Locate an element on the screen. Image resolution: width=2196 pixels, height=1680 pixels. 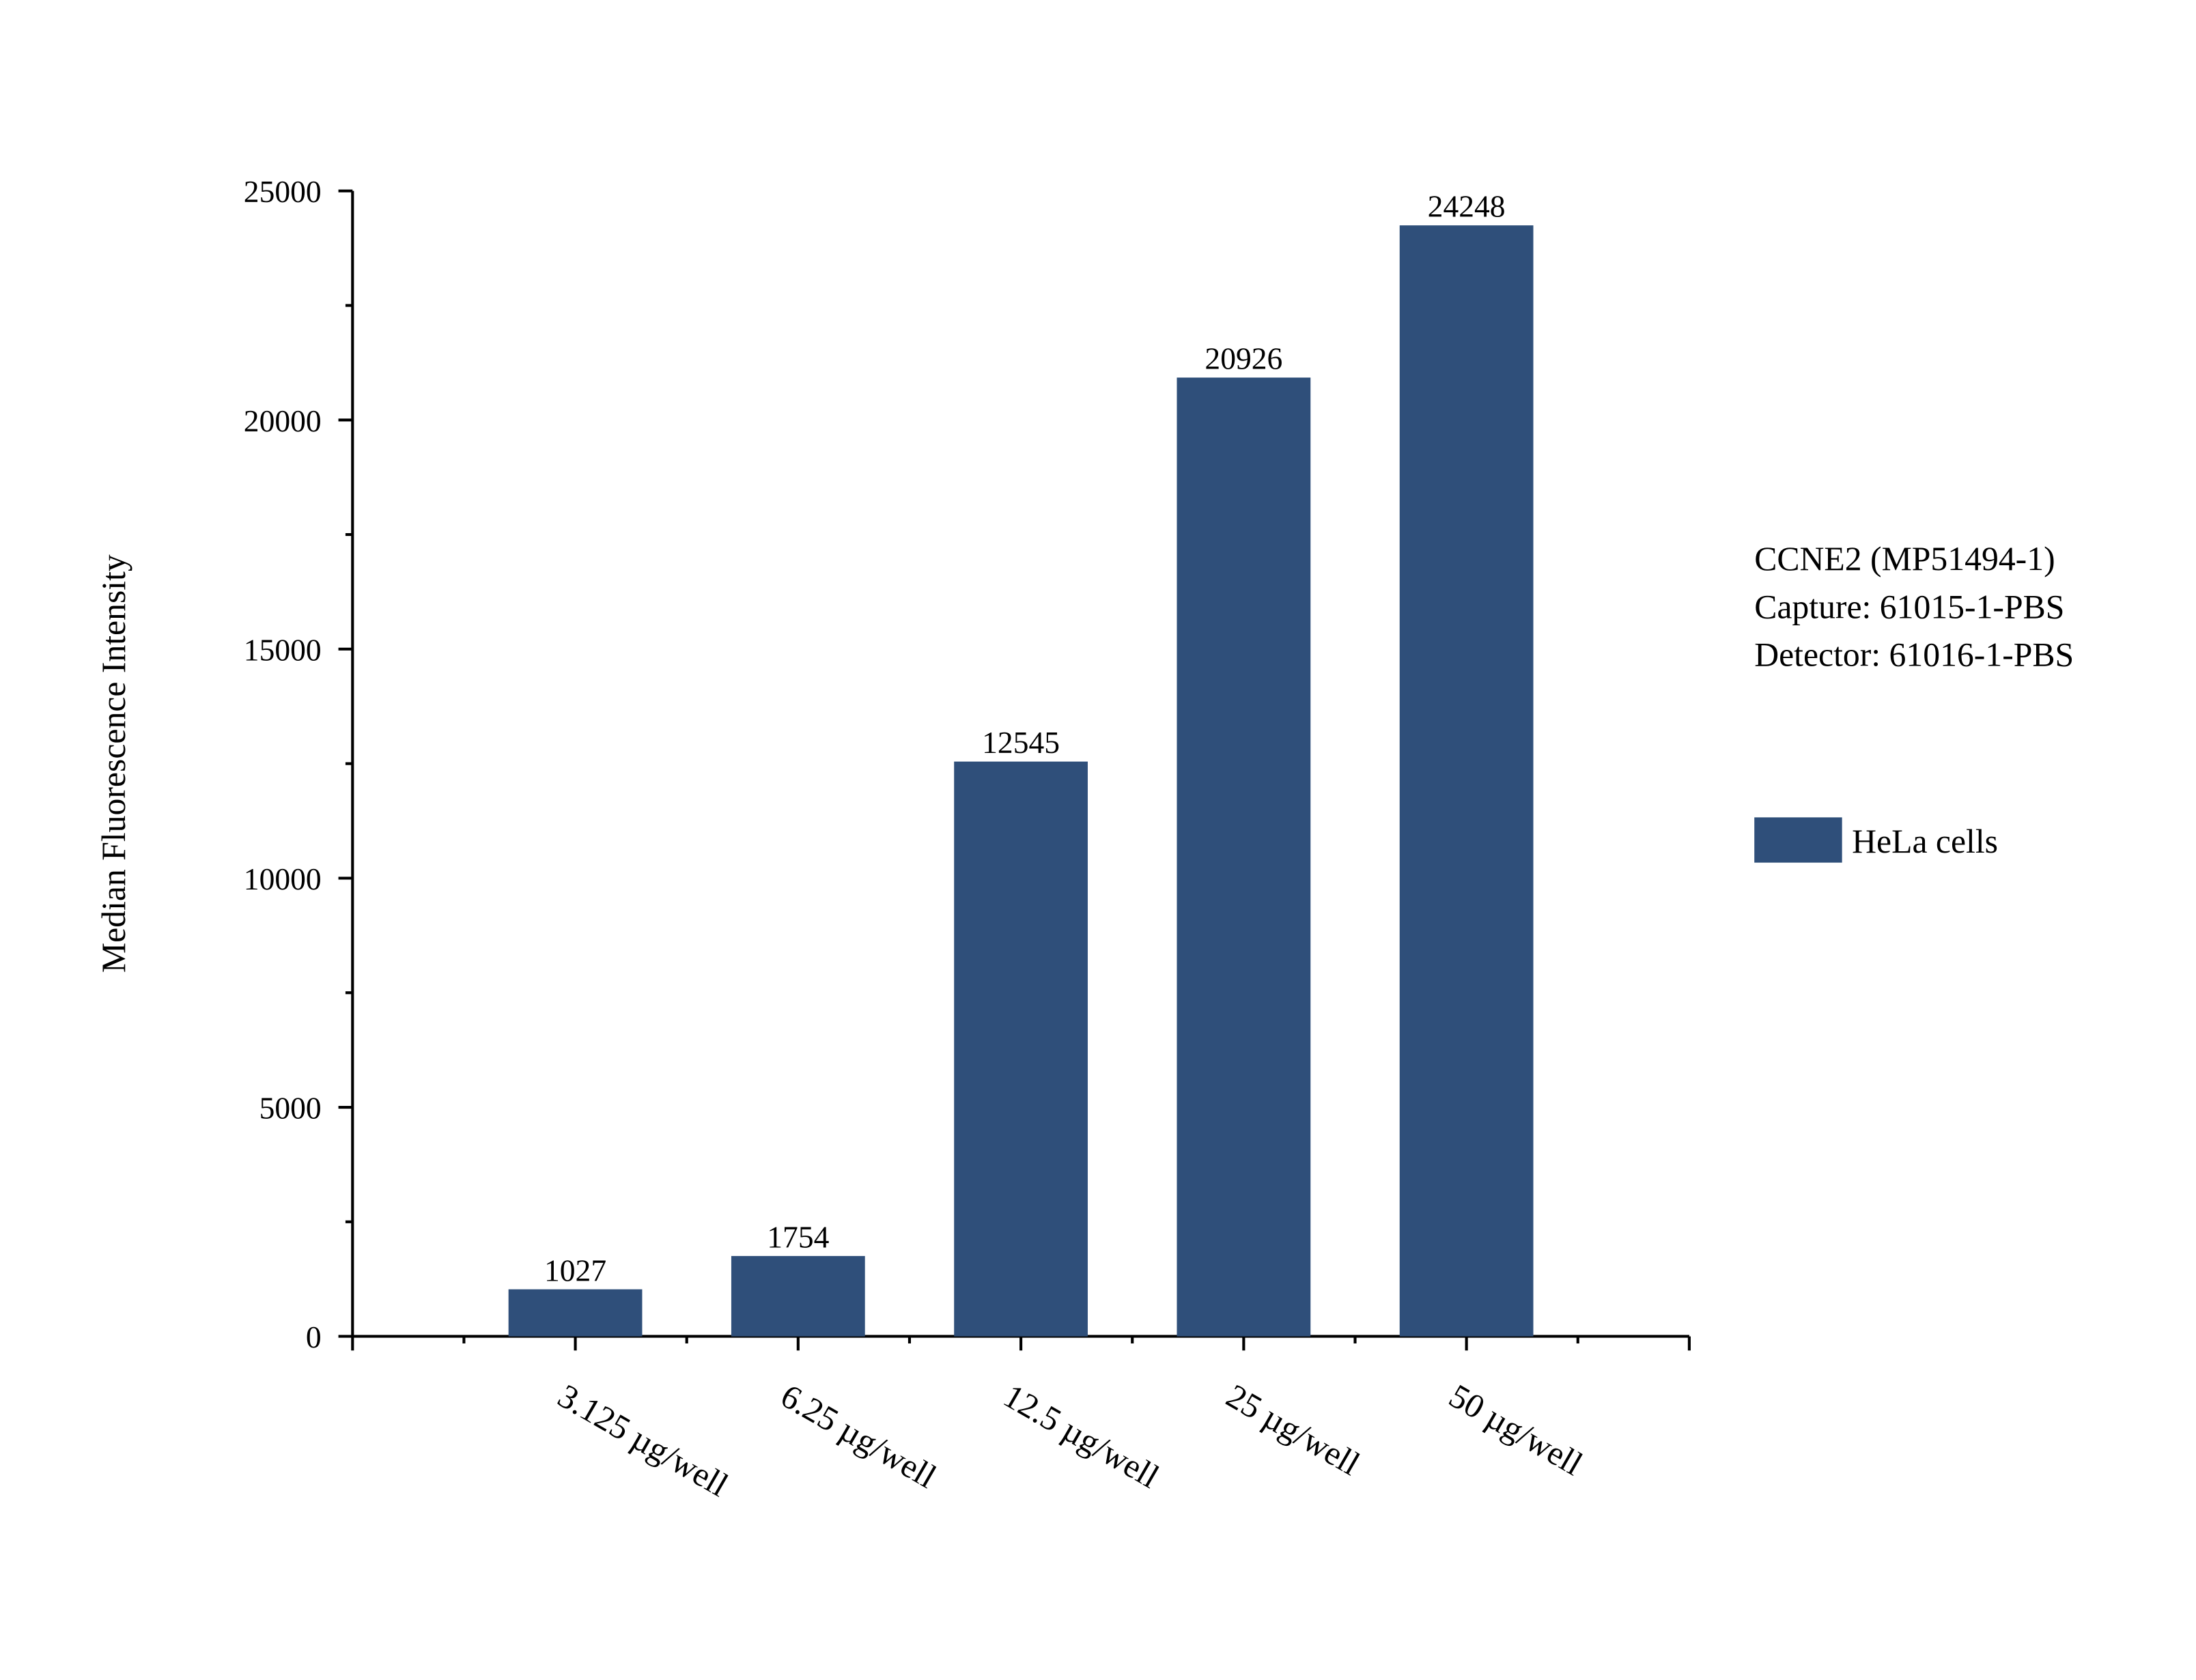
annotation: Capture: 61015-1-PBS is located at coordinates (1909, 606).